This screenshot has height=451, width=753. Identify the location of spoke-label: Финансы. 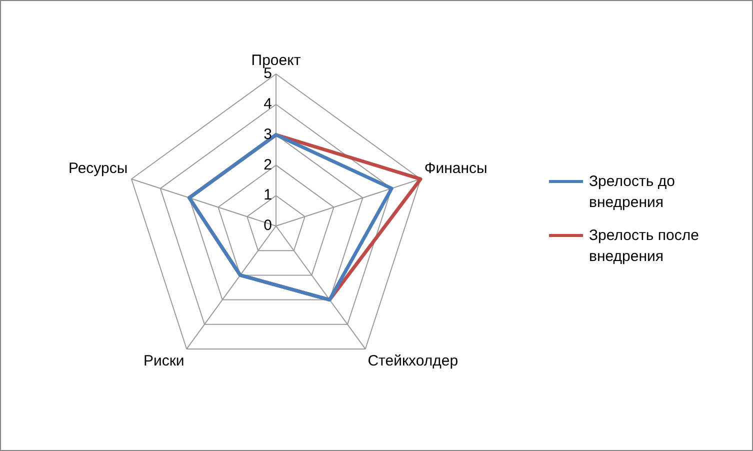
(456, 168).